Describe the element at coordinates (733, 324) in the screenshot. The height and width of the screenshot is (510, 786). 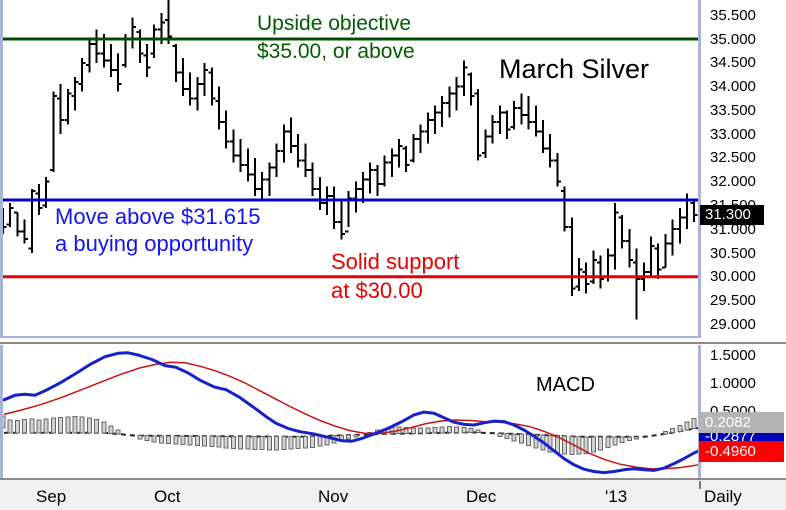
I see `price-axis-label: 29.000` at that location.